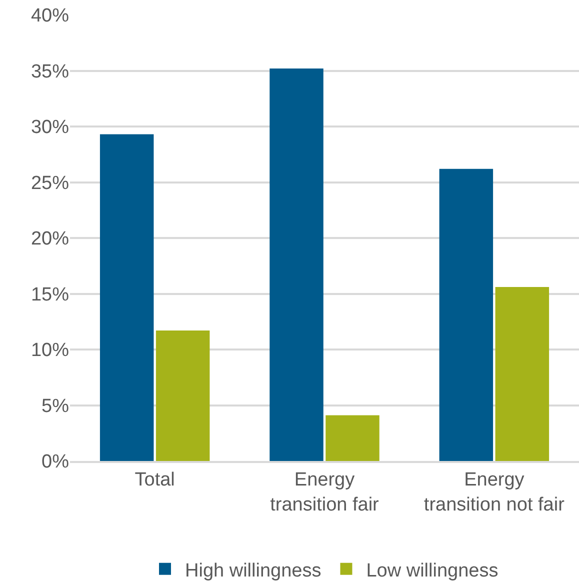  What do you see at coordinates (50, 295) in the screenshot?
I see `y-tick-label: 15%` at bounding box center [50, 295].